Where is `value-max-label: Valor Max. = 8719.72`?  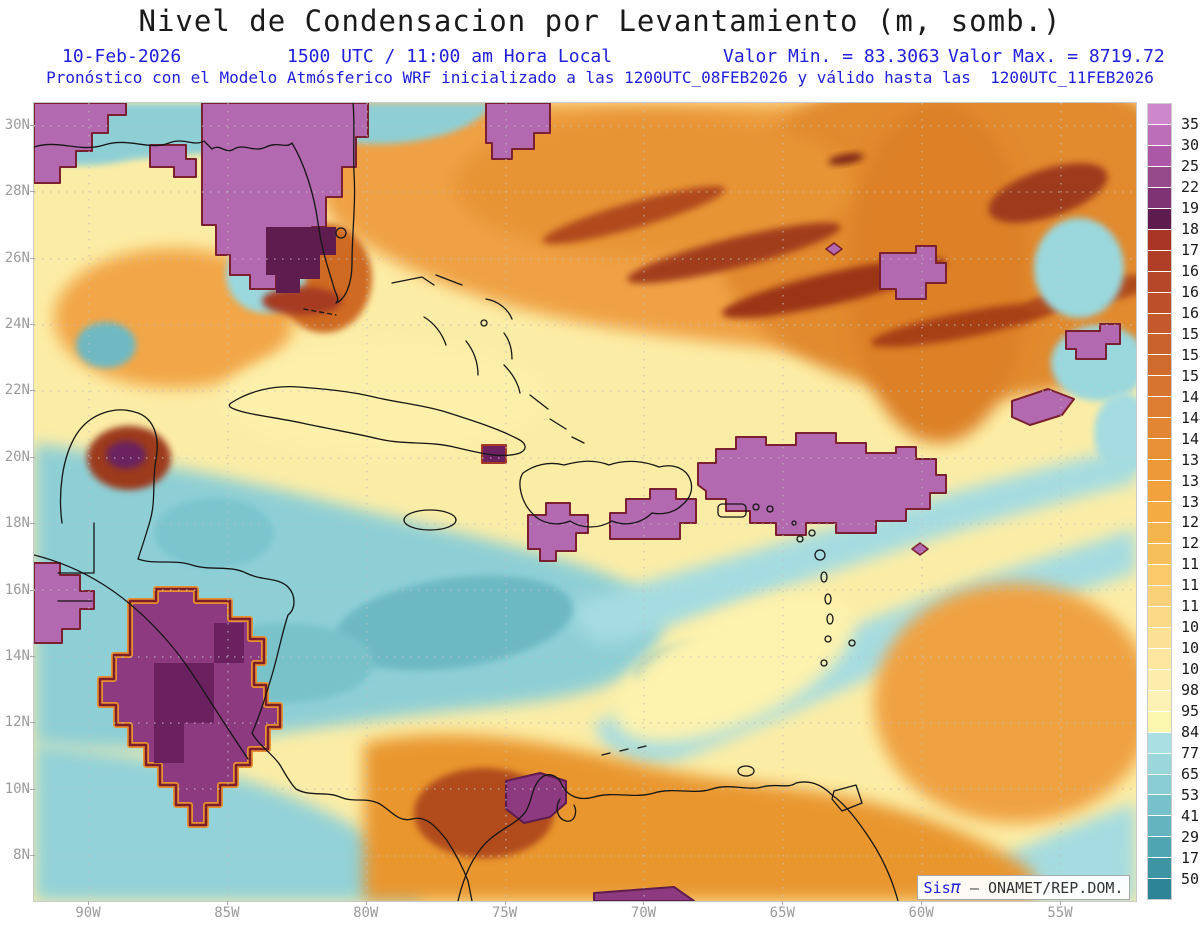 value-max-label: Valor Max. = 8719.72 is located at coordinates (1056, 56).